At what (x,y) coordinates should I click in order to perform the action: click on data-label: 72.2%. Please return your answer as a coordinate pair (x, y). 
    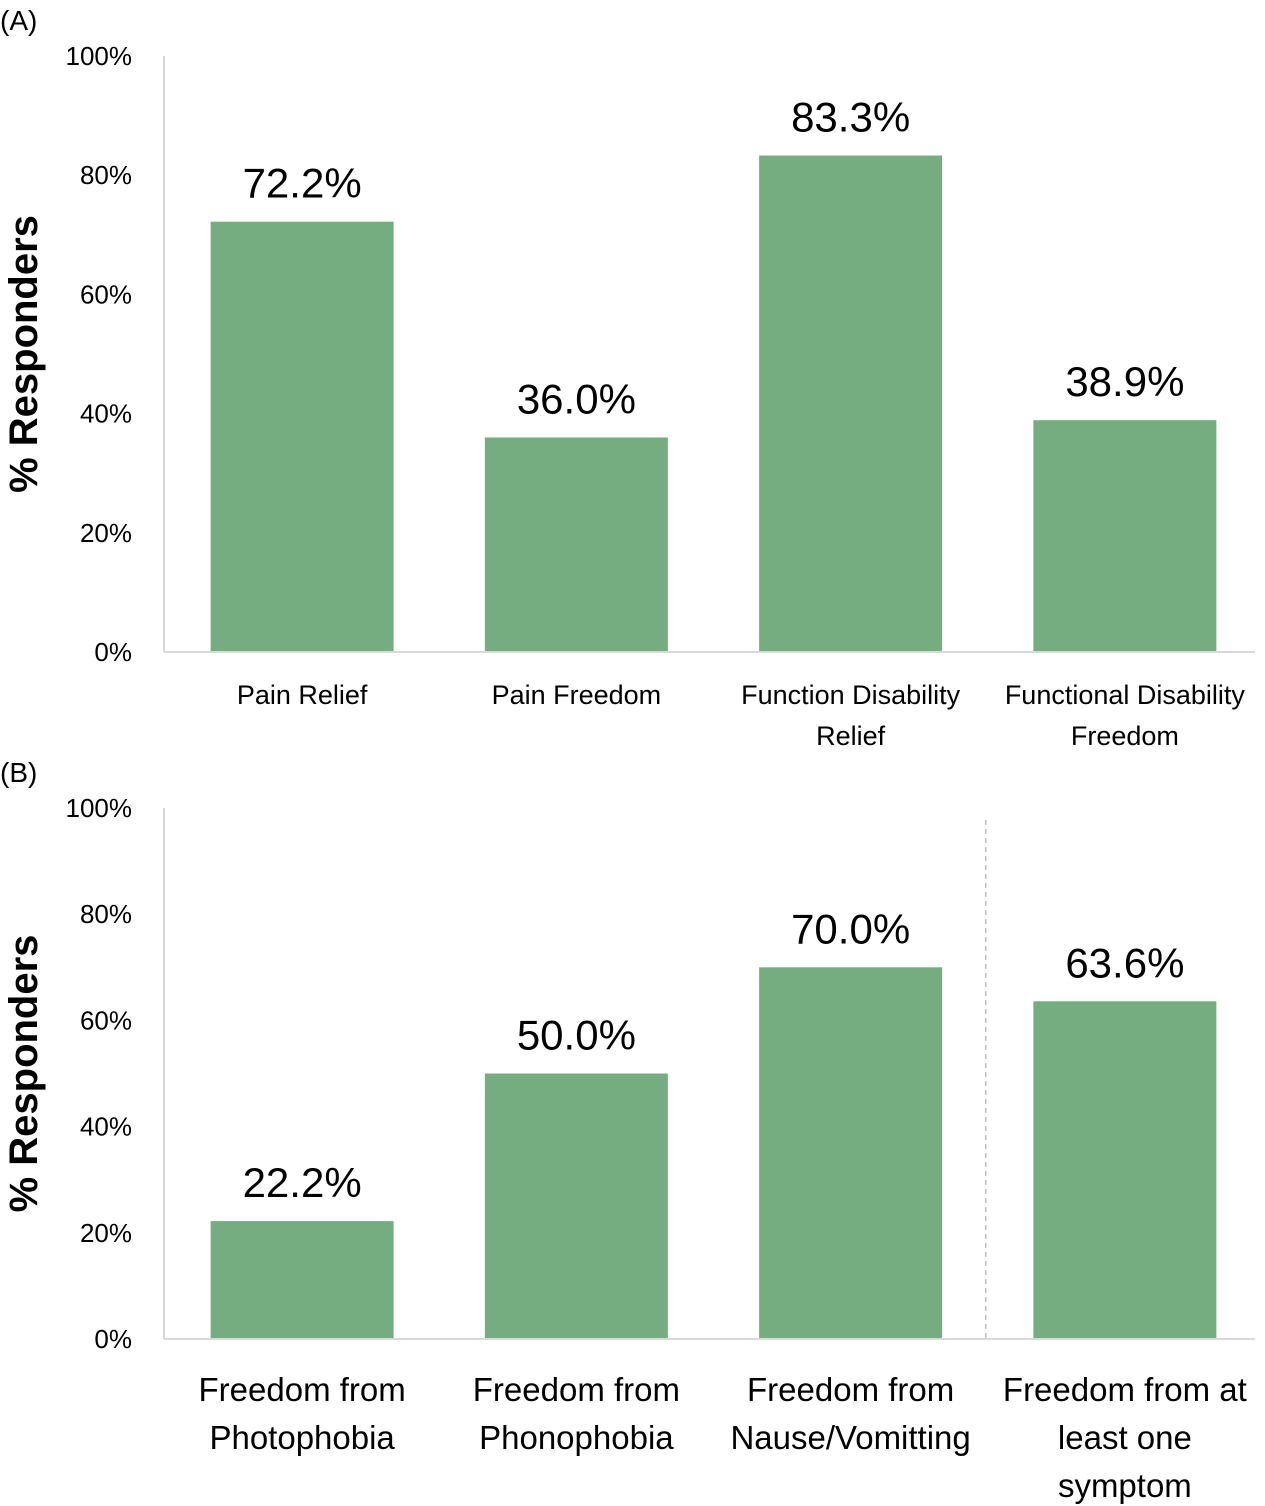
    Looking at the image, I should click on (302, 183).